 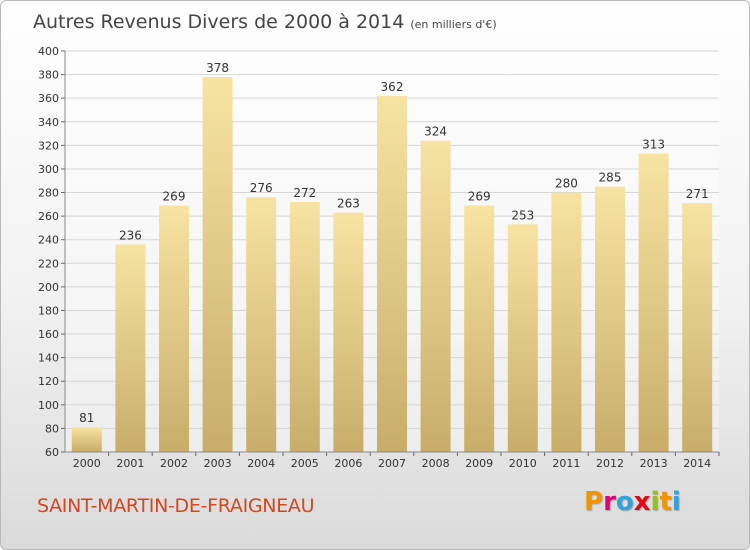 I want to click on data-label: 313, so click(x=653, y=145).